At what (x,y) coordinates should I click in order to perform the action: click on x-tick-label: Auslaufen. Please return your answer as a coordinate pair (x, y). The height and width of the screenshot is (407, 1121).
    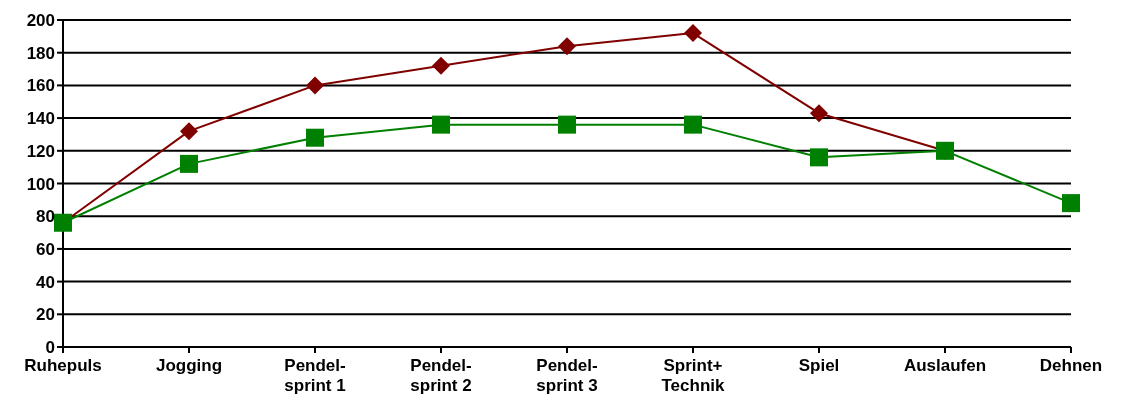
    Looking at the image, I should click on (945, 365).